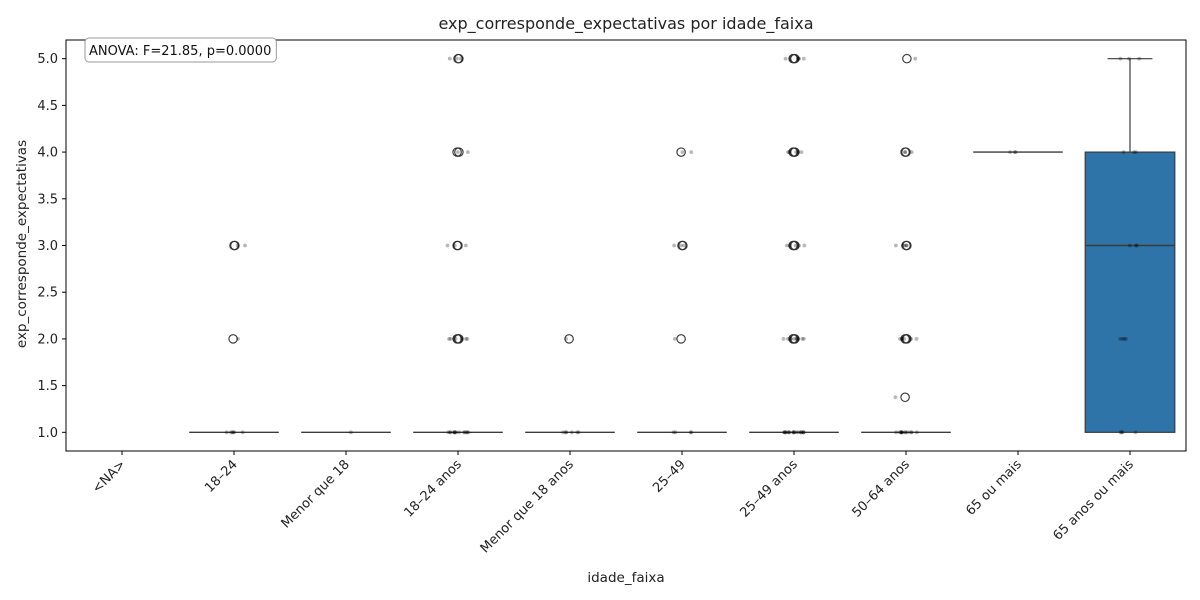  What do you see at coordinates (47, 386) in the screenshot?
I see `y-tick-label: 1.5` at bounding box center [47, 386].